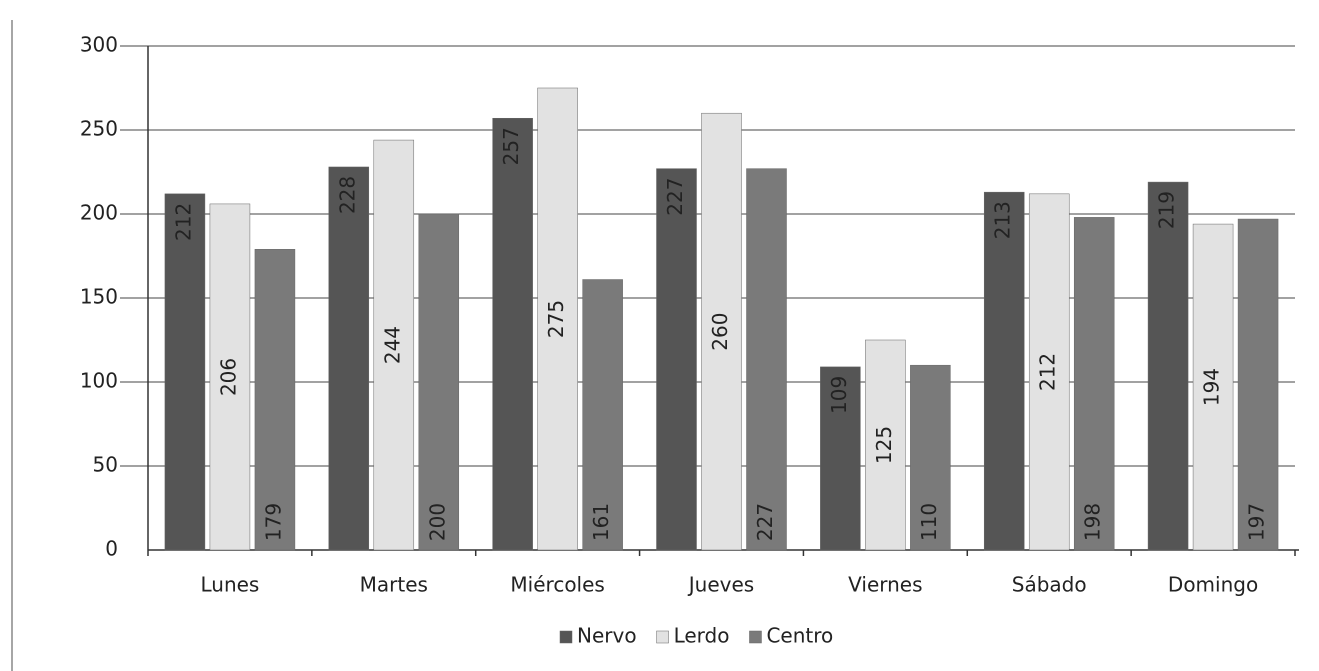  What do you see at coordinates (720, 585) in the screenshot?
I see `x-tick-label: Jueves` at bounding box center [720, 585].